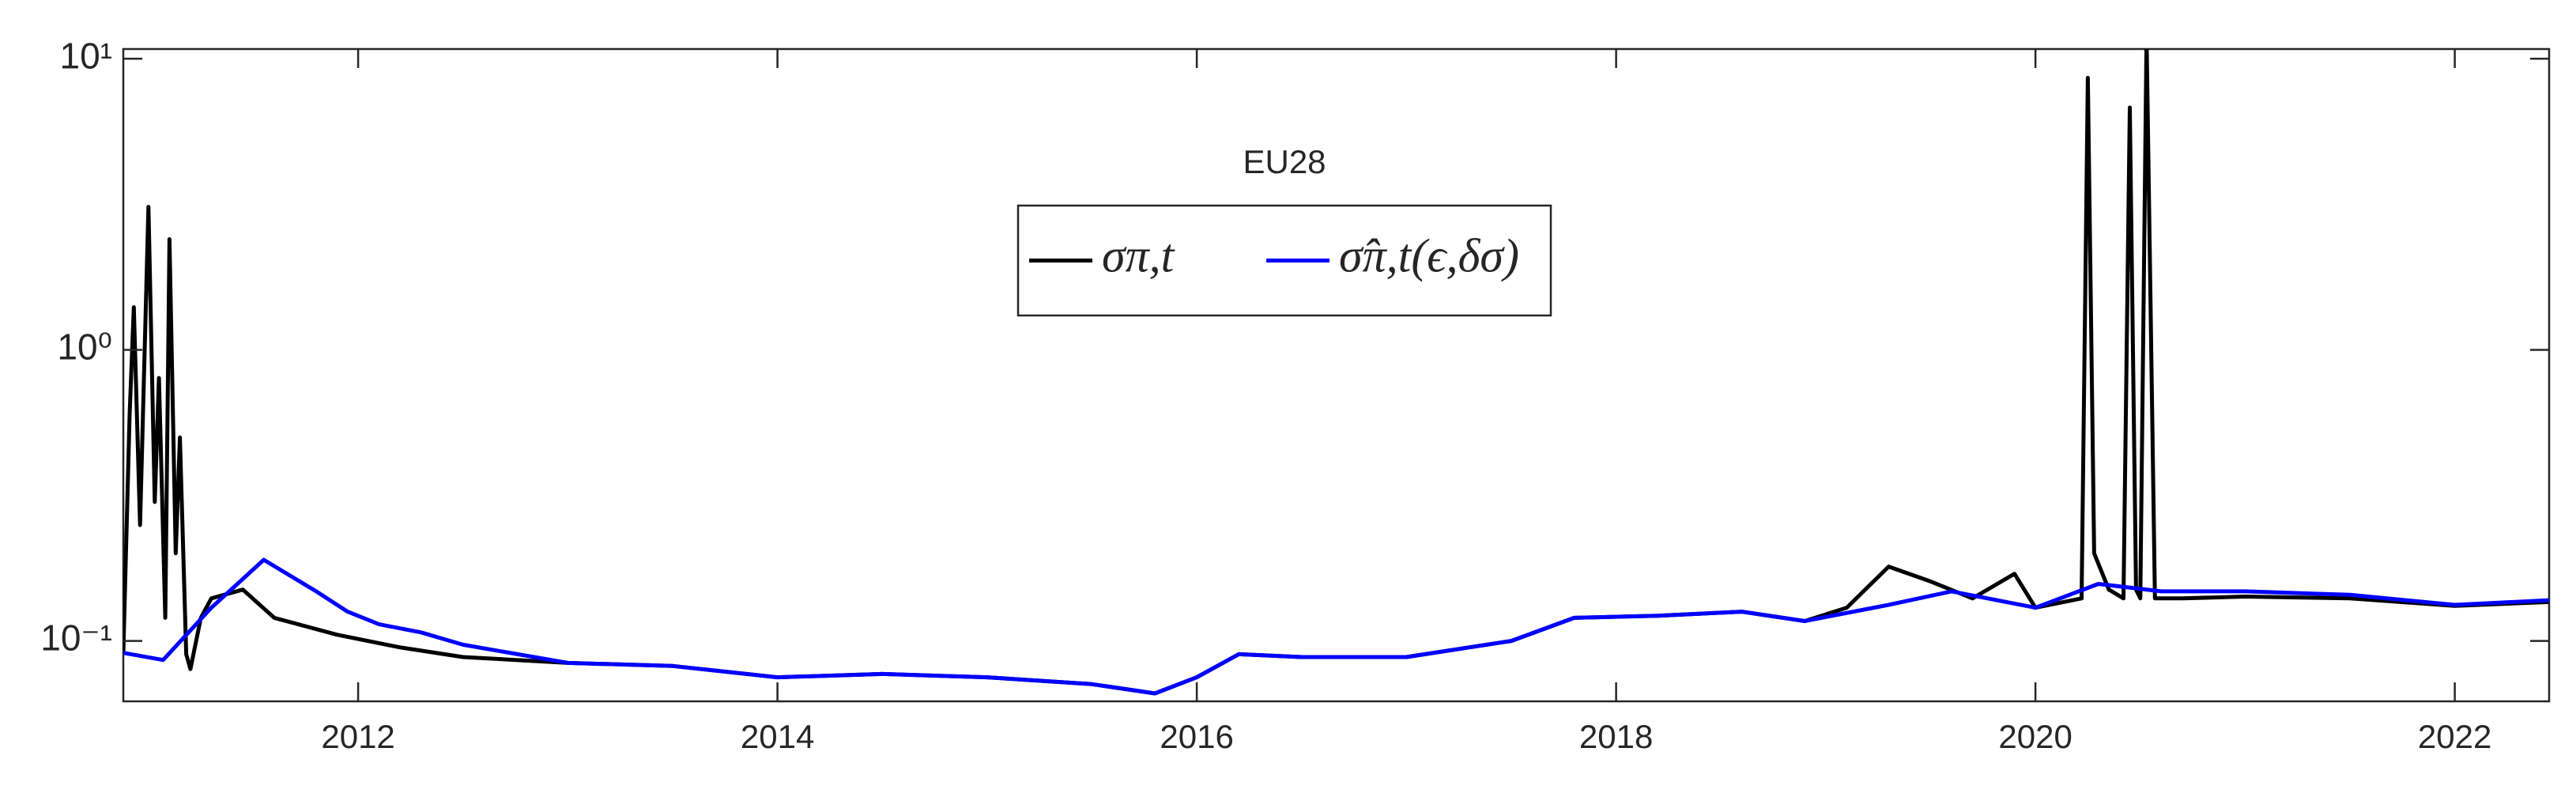 The image size is (2576, 797). Describe the element at coordinates (1616, 736) in the screenshot. I see `x-tick-label: 2018` at that location.